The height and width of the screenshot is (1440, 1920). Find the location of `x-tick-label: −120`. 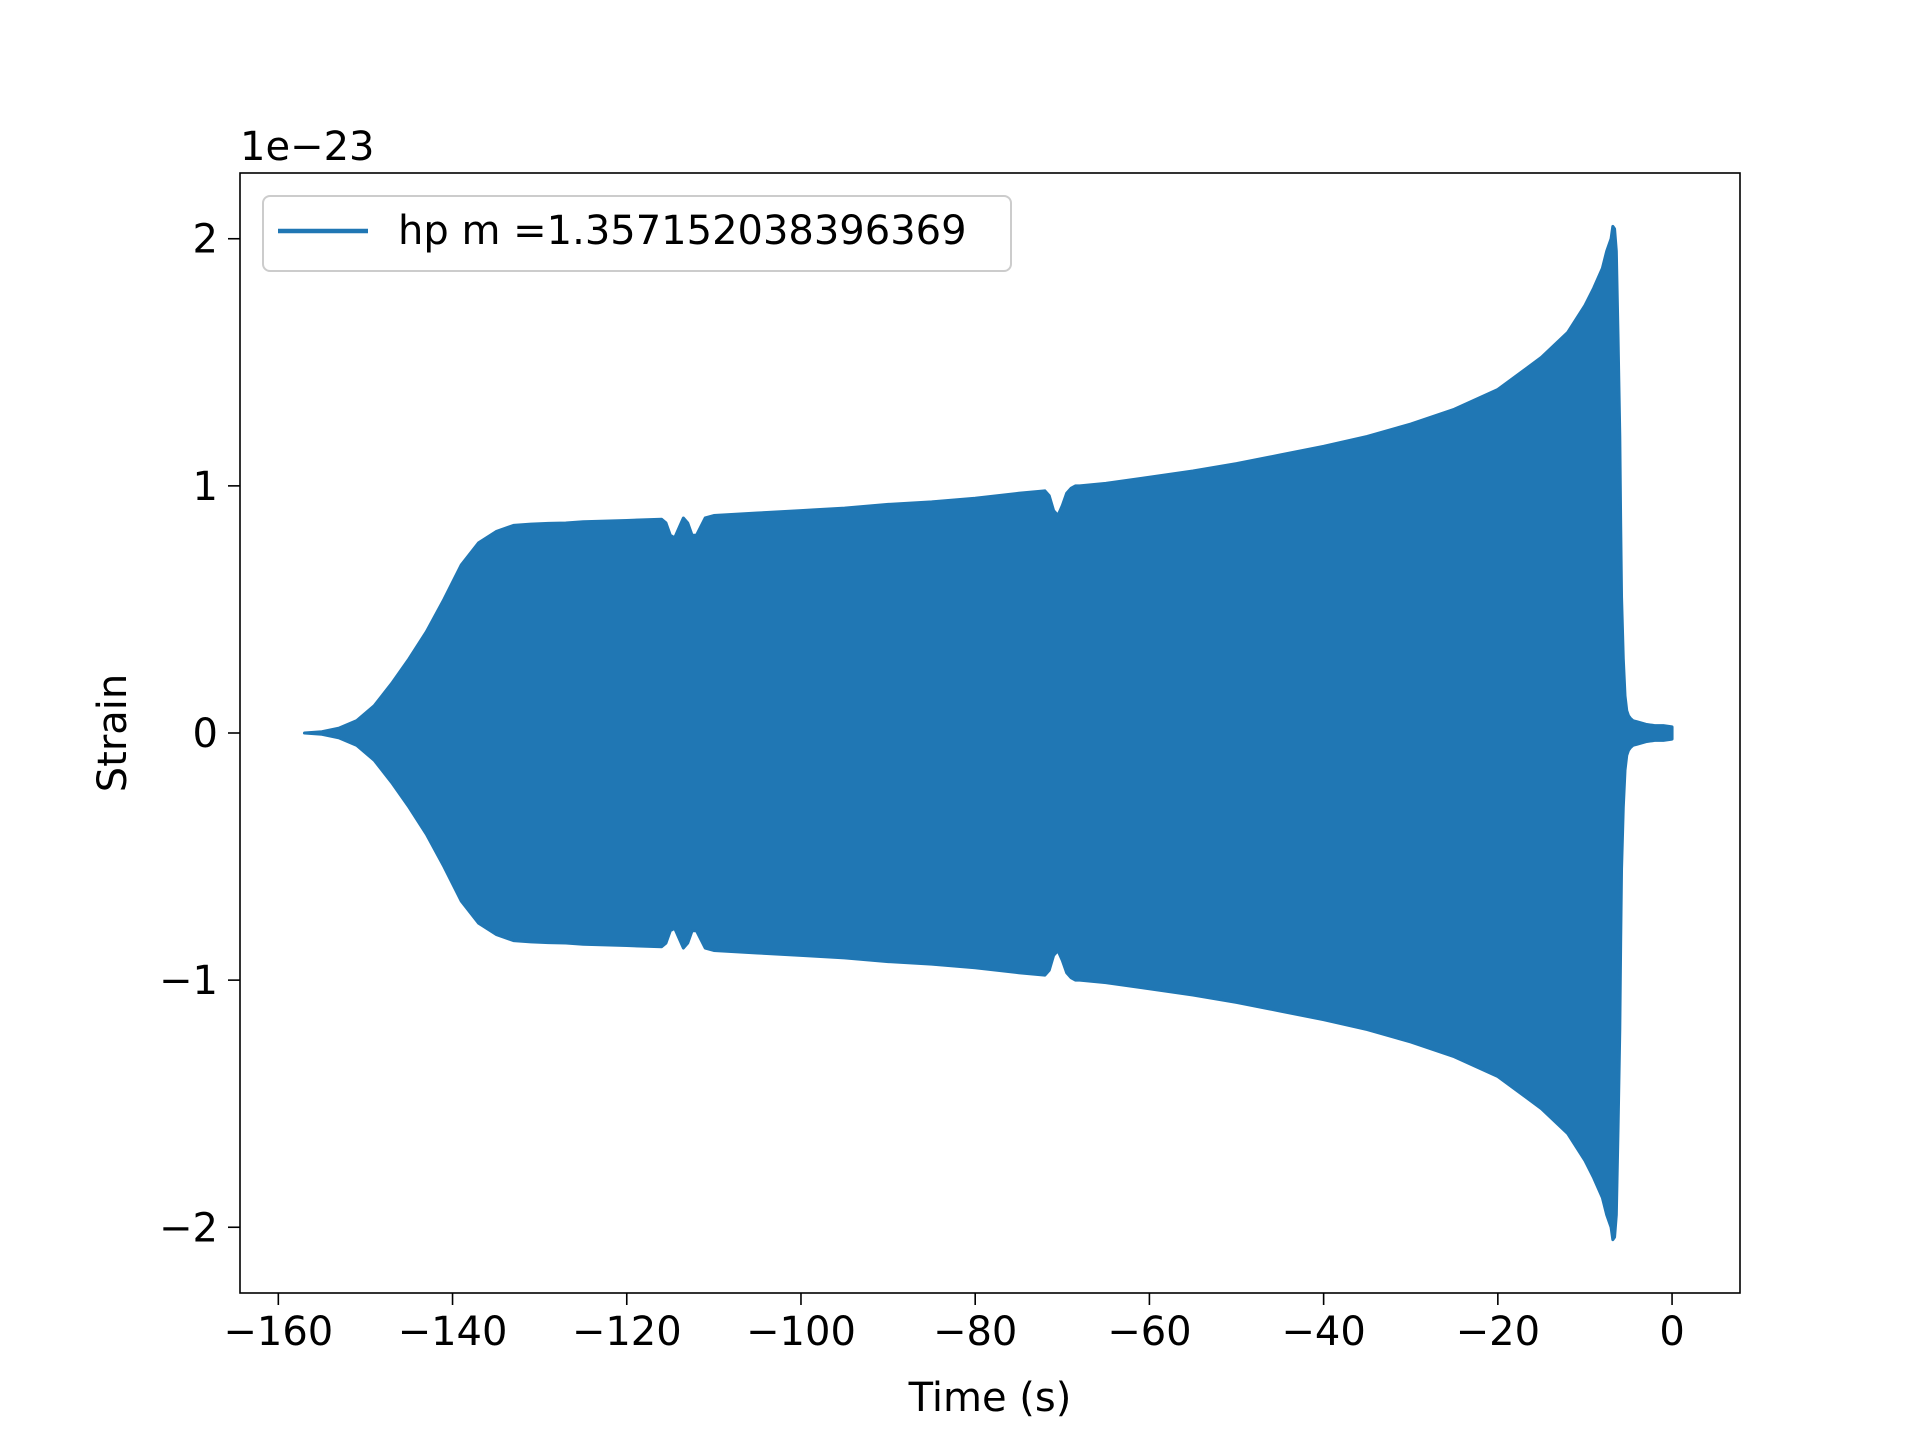

x-tick-label: −120 is located at coordinates (627, 1332).